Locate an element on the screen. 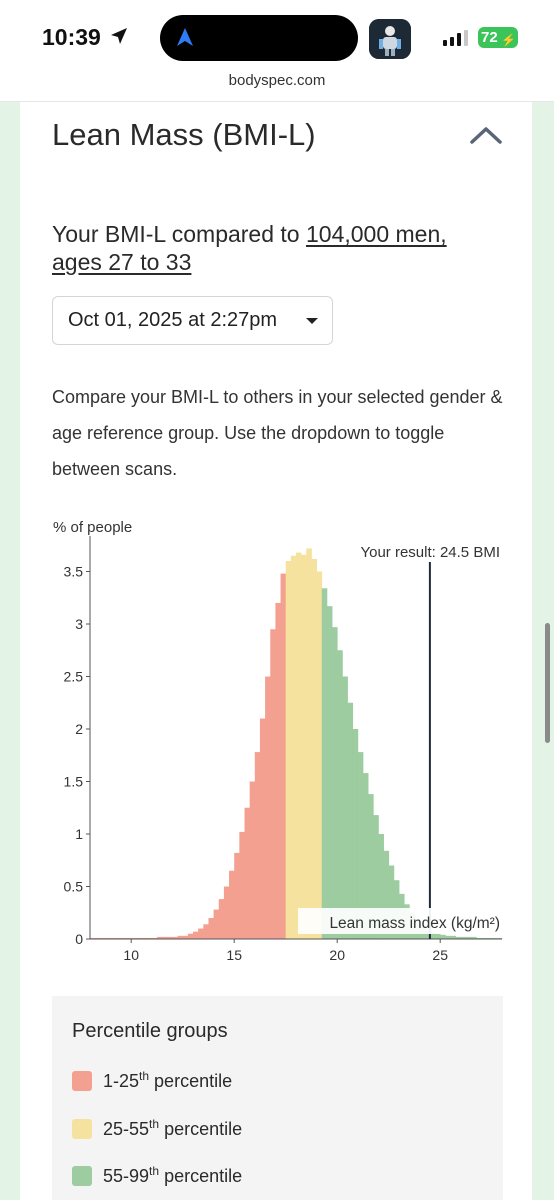 The height and width of the screenshot is (1200, 554). y-tick-label: 2 is located at coordinates (79, 729).